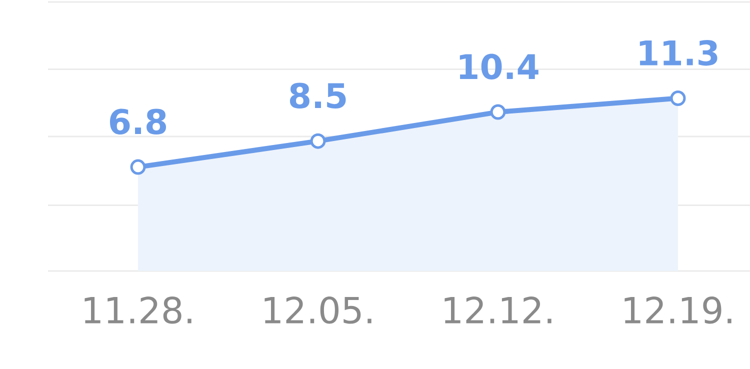 The image size is (750, 369). What do you see at coordinates (499, 67) in the screenshot?
I see `data-label: 10.4` at bounding box center [499, 67].